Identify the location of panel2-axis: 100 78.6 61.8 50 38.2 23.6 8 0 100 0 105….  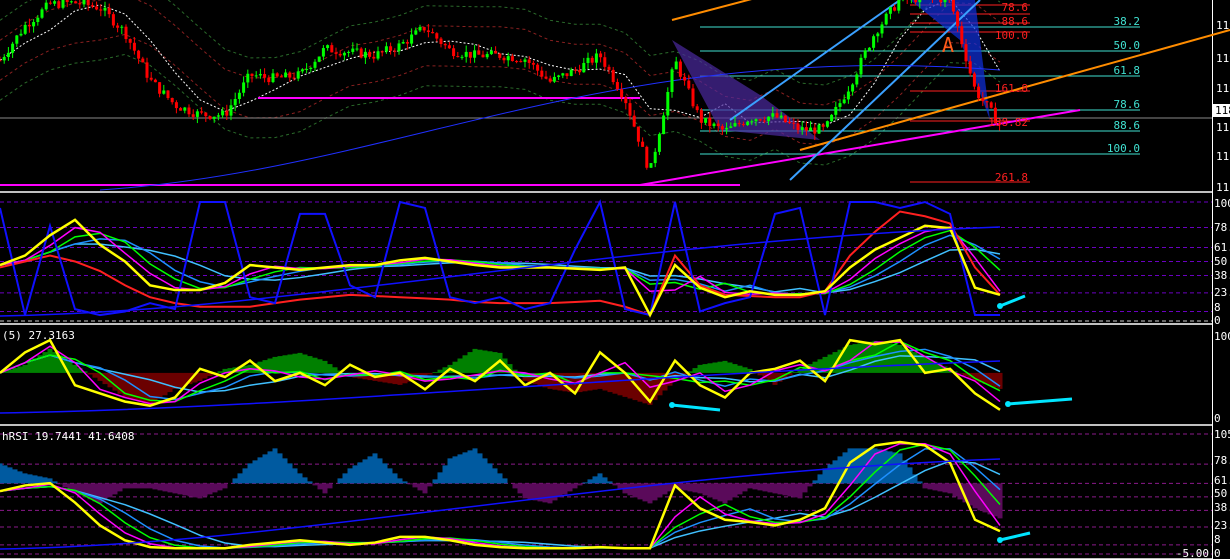
(1203, 378).